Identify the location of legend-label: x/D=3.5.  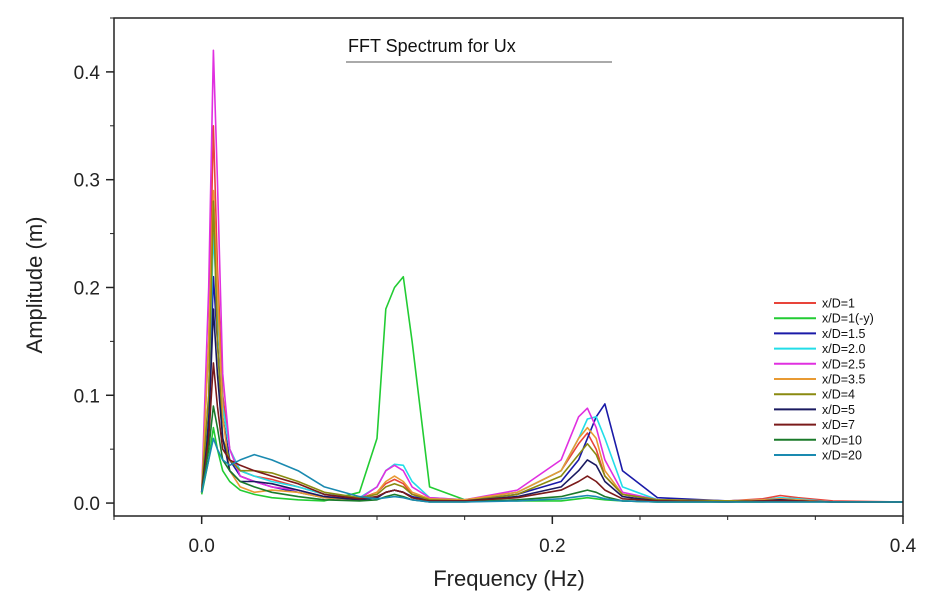
(843, 380).